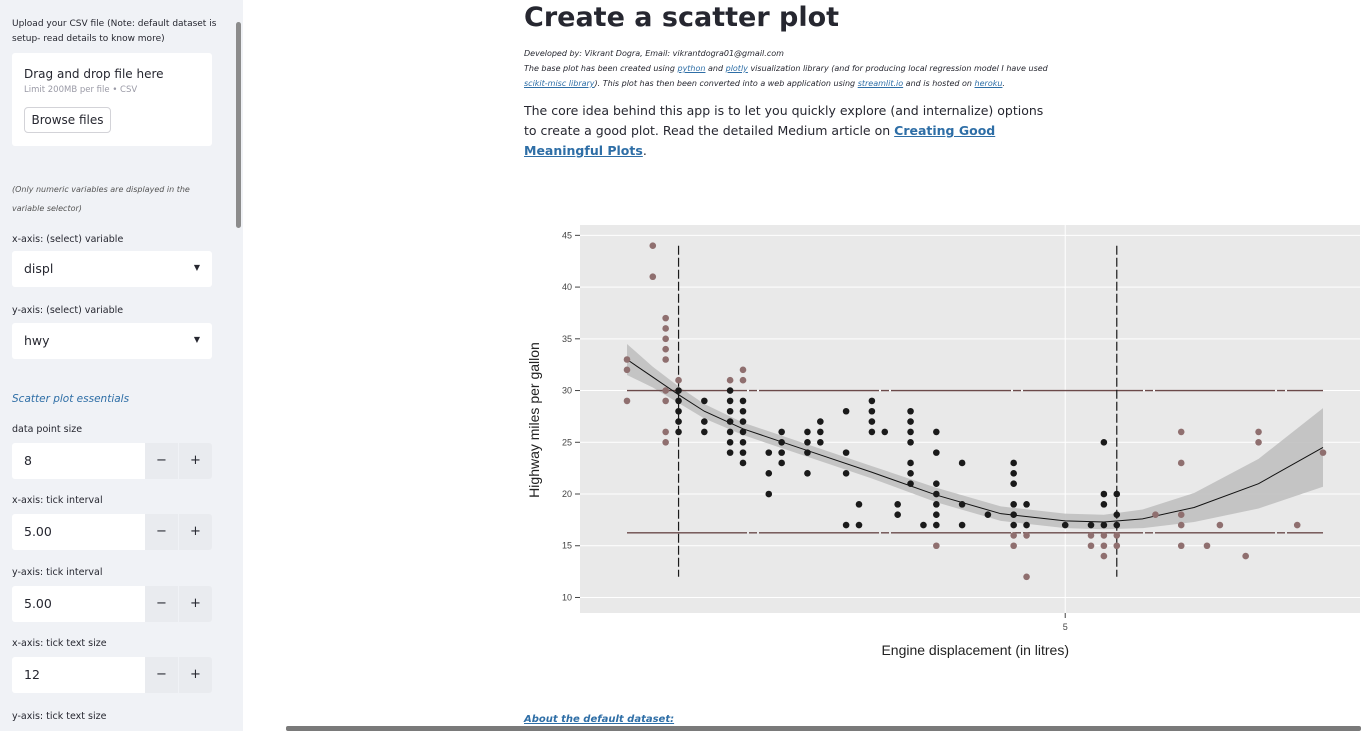  Describe the element at coordinates (78, 604) in the screenshot. I see `y-tick-interval-input: 5.00` at that location.